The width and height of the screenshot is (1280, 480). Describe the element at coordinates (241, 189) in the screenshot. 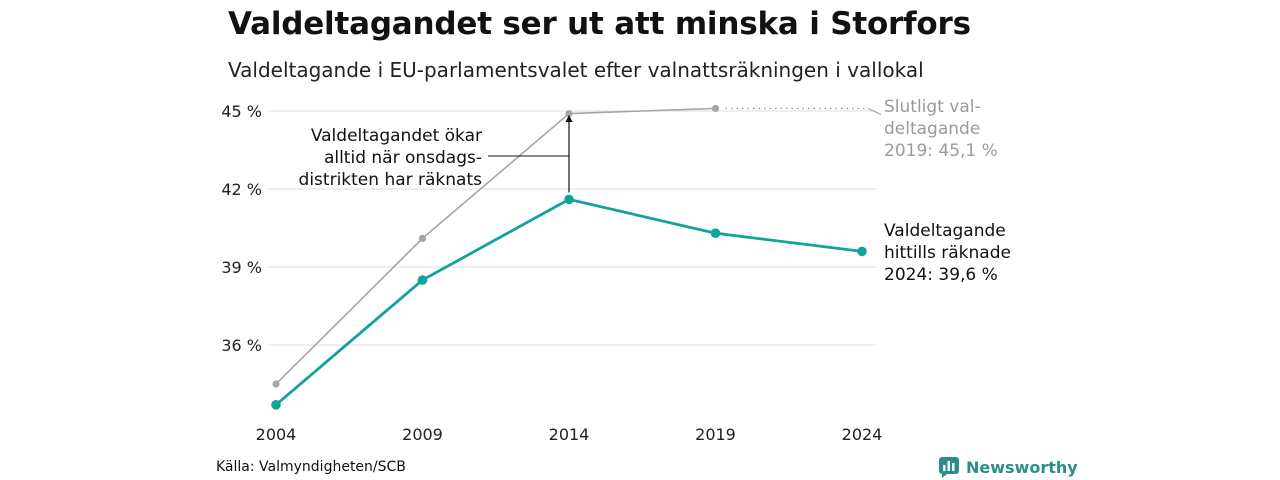

I see `y-tick-label: 42 %` at that location.